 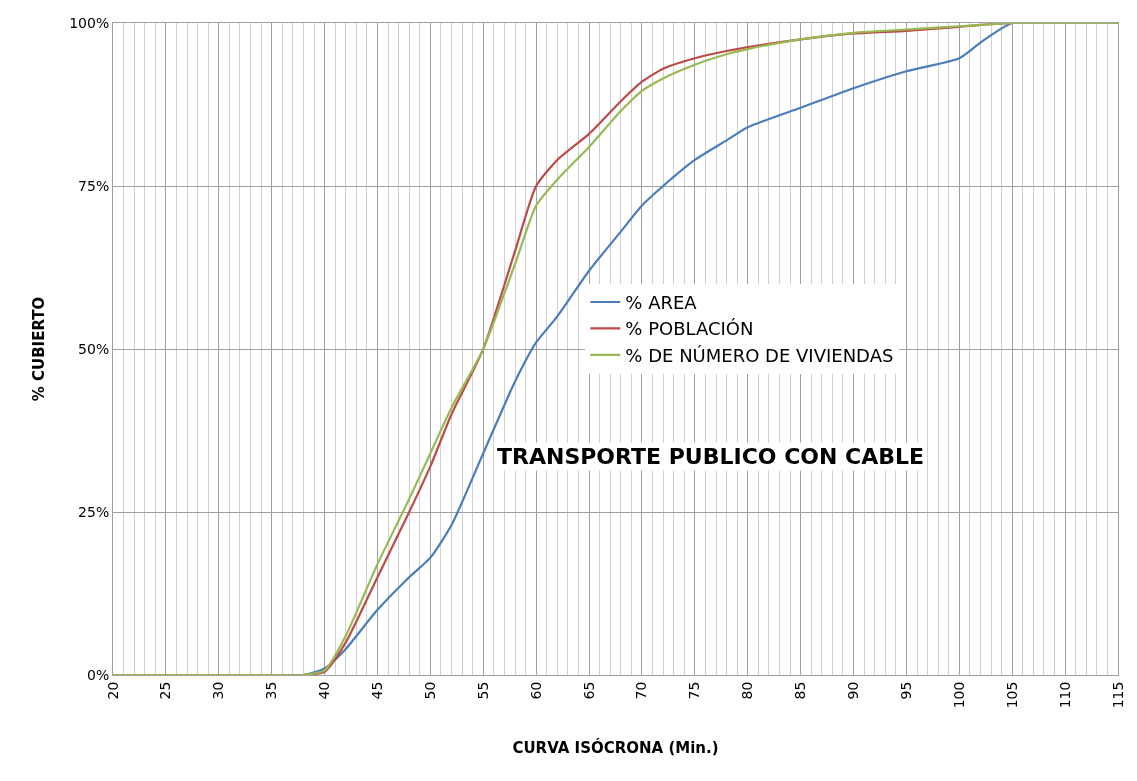 I want to click on x-tick-label: 25, so click(x=165, y=690).